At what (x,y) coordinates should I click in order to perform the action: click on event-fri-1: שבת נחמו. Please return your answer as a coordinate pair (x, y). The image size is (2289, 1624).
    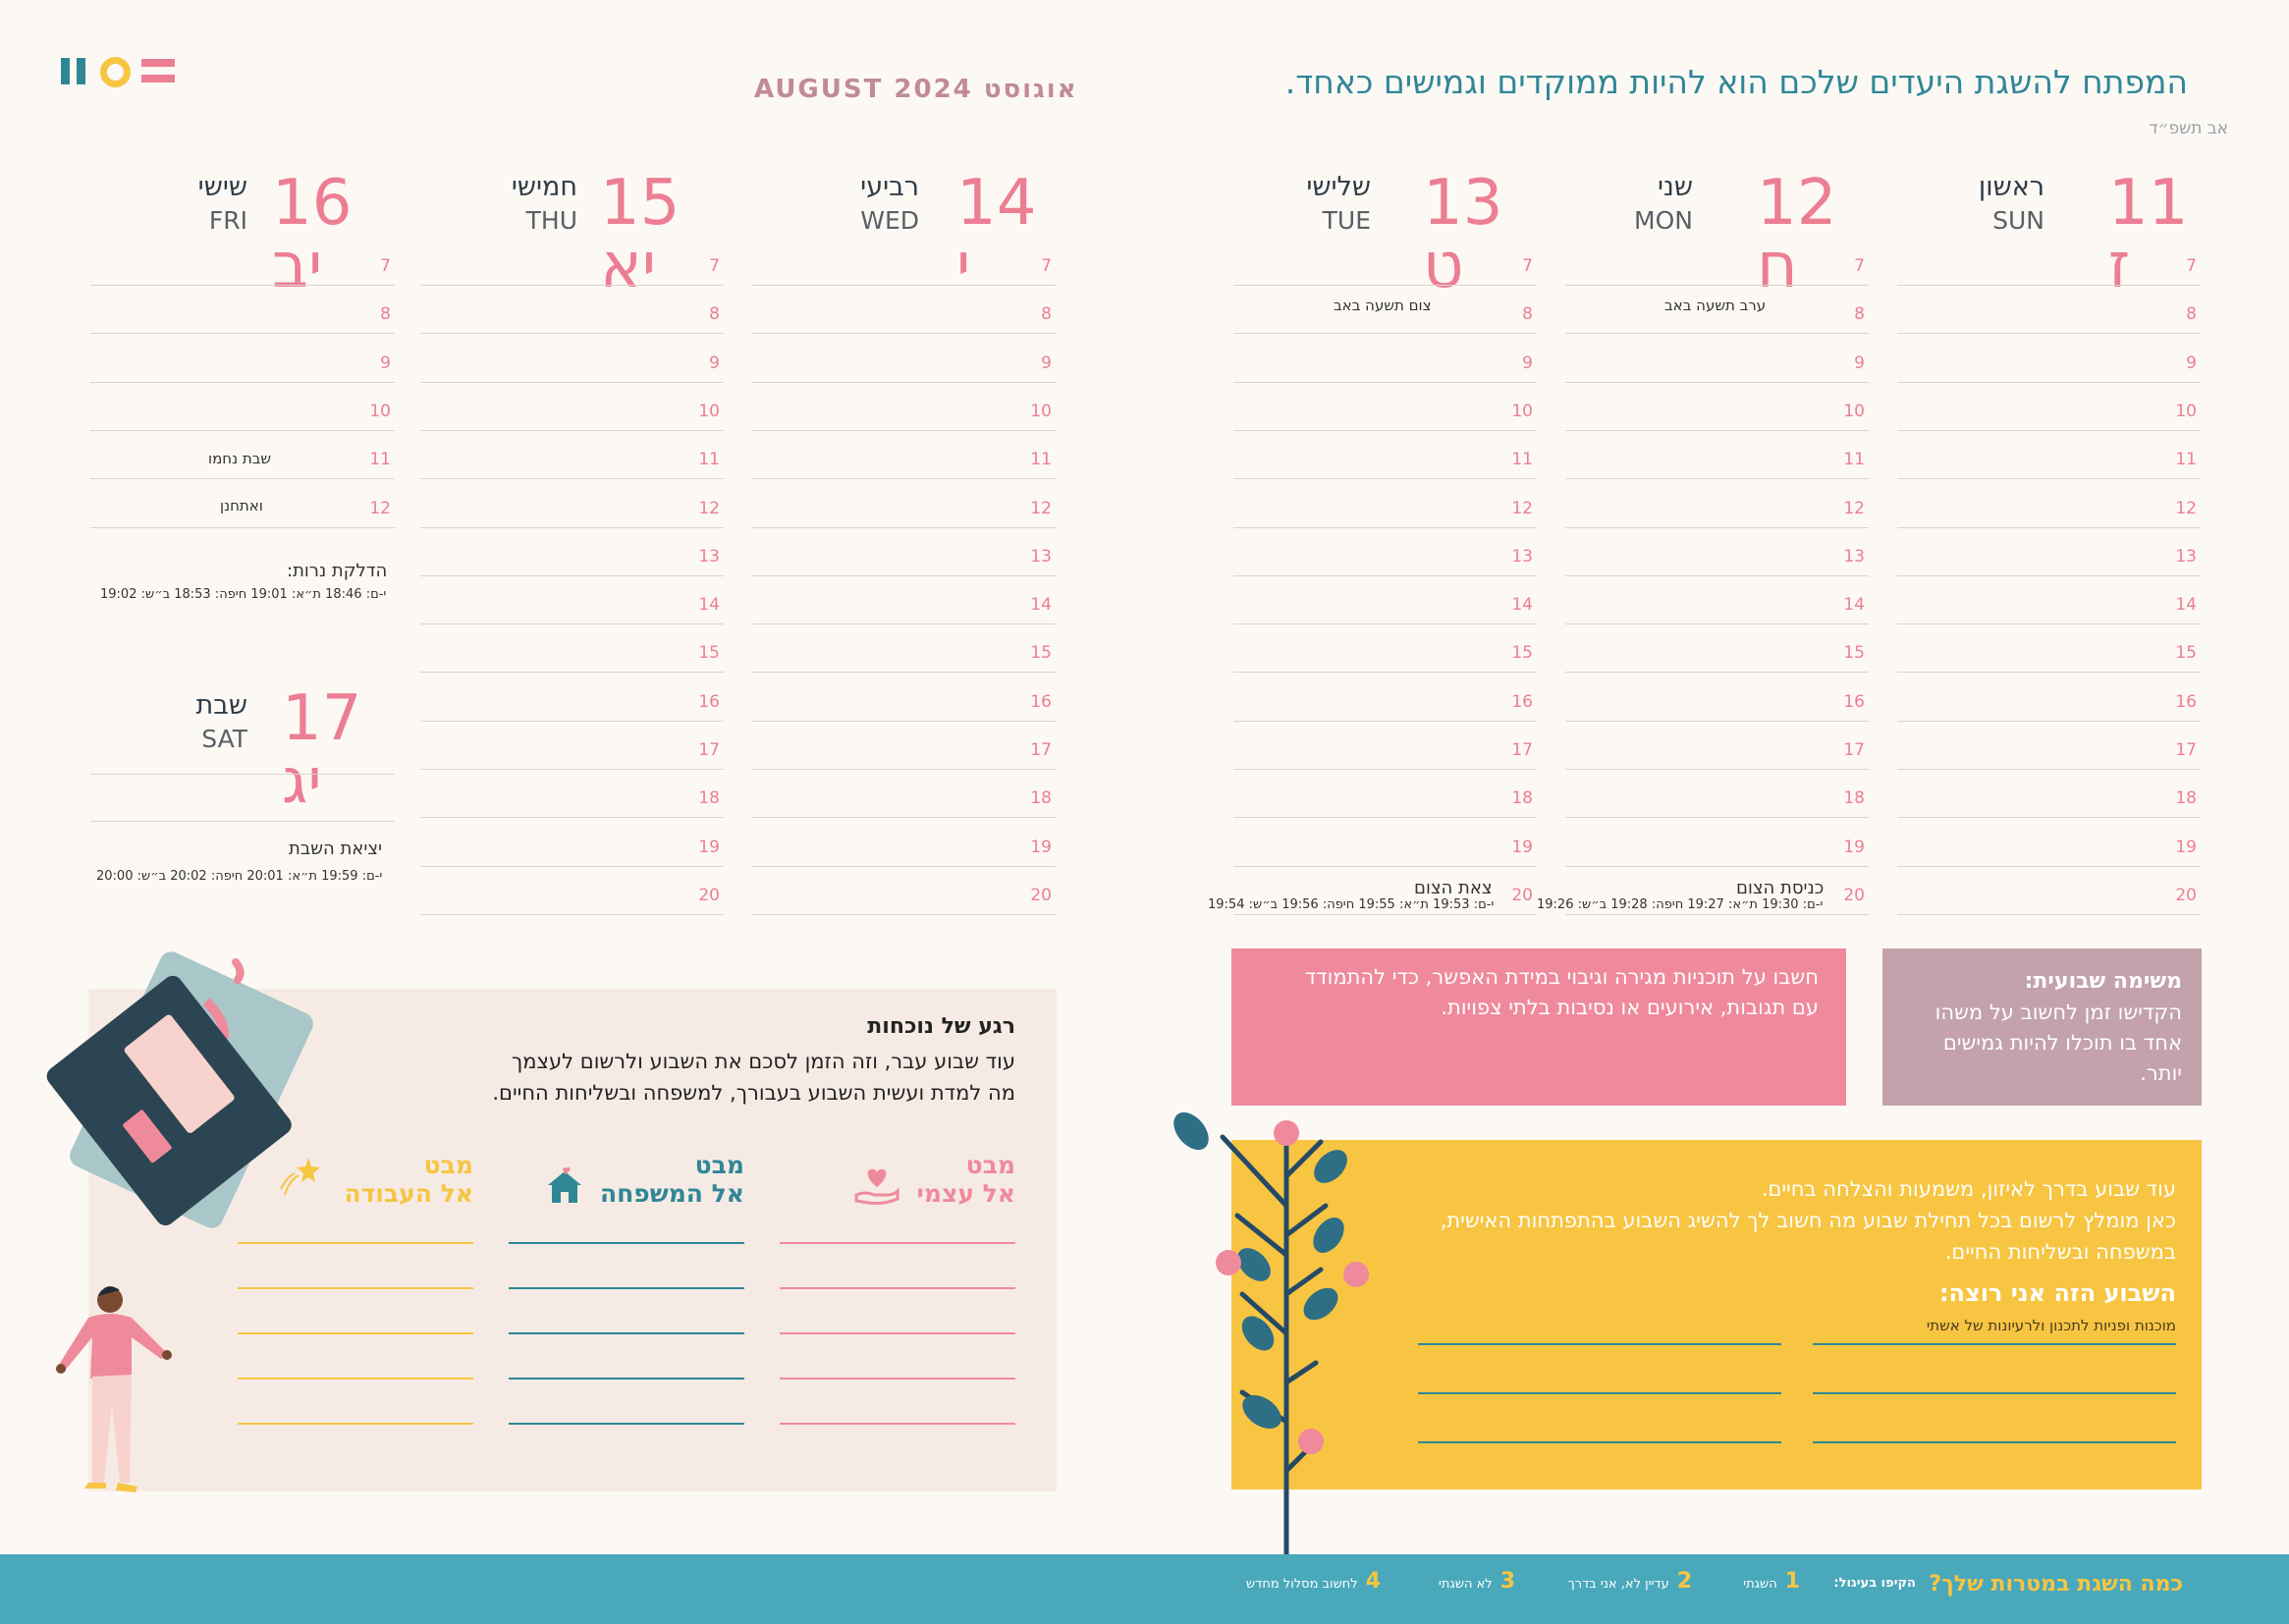
    Looking at the image, I should click on (240, 458).